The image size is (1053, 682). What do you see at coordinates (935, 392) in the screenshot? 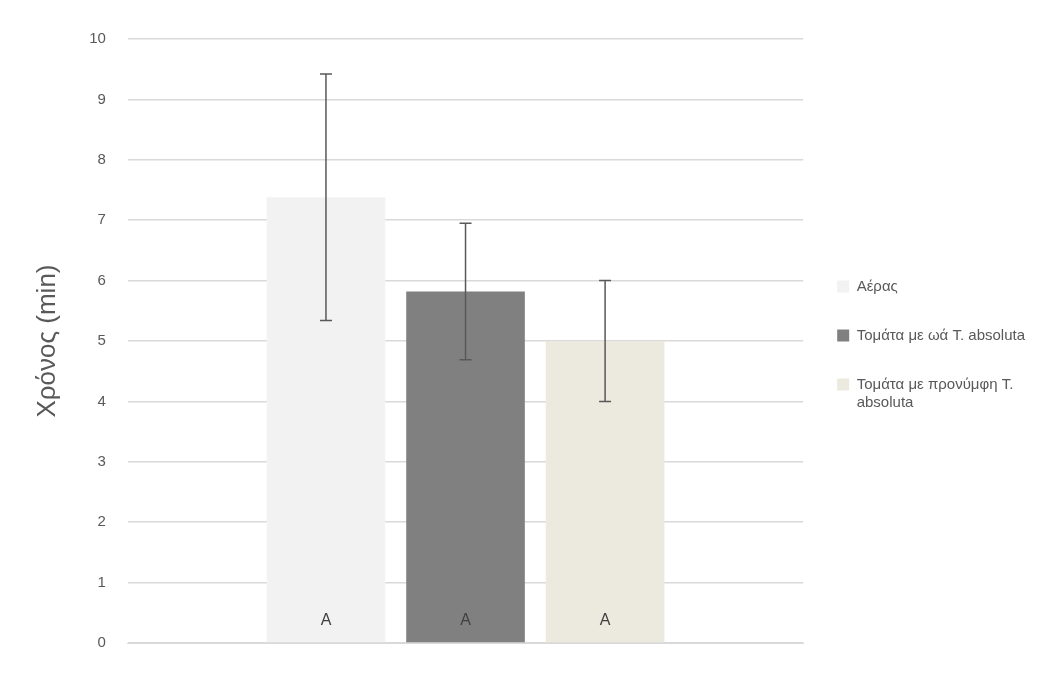
I see `legend-label: Τομάτα με προνύμφη T. absoluta` at bounding box center [935, 392].